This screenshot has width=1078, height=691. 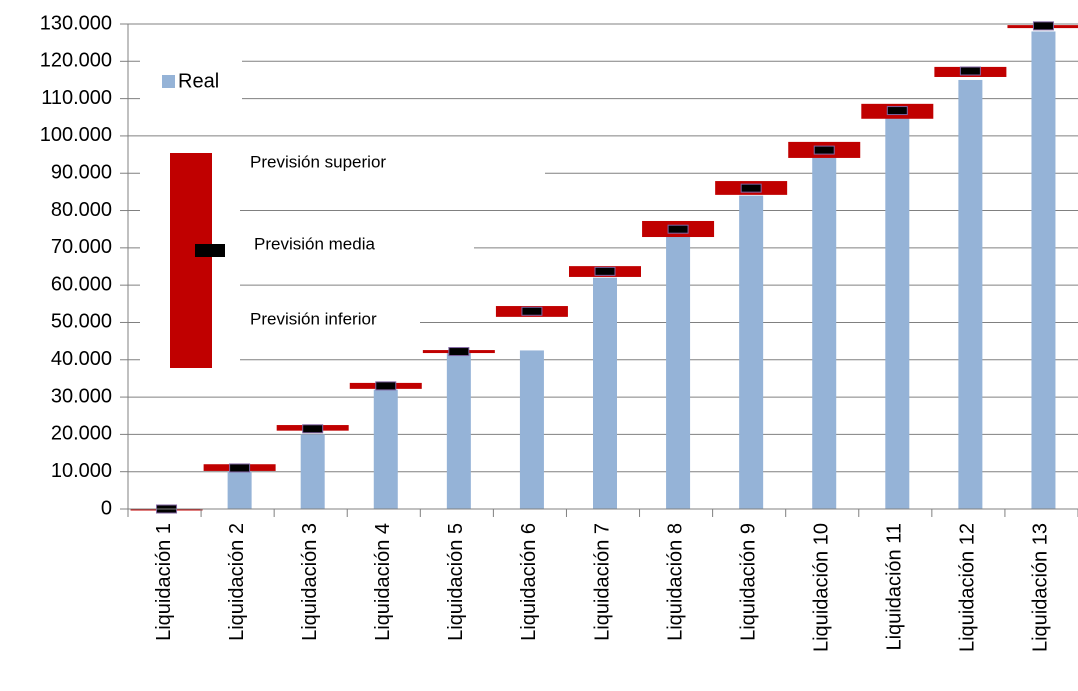 What do you see at coordinates (602, 582) in the screenshot?
I see `x-tick-label: Liquidación 7` at bounding box center [602, 582].